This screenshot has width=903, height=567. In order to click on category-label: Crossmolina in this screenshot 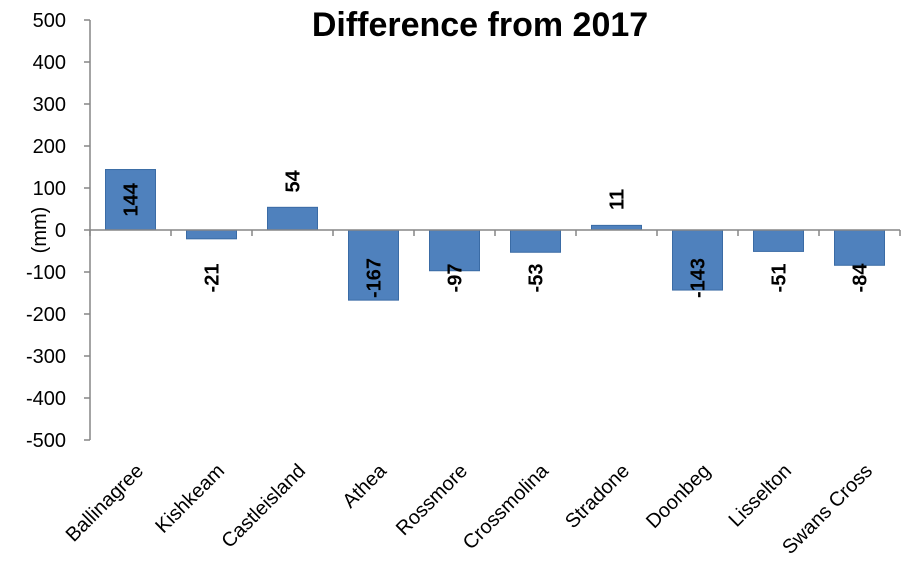, I will do `click(506, 506)`.